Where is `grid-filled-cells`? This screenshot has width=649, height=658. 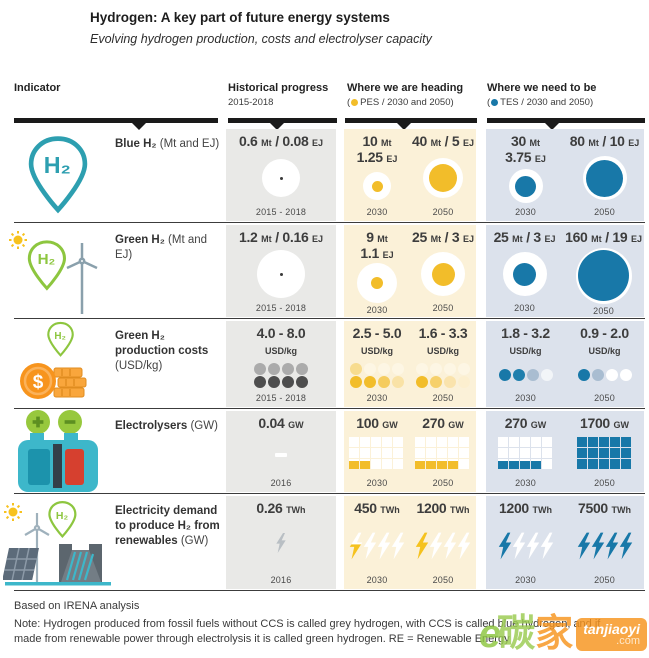 grid-filled-cells is located at coordinates (359, 465).